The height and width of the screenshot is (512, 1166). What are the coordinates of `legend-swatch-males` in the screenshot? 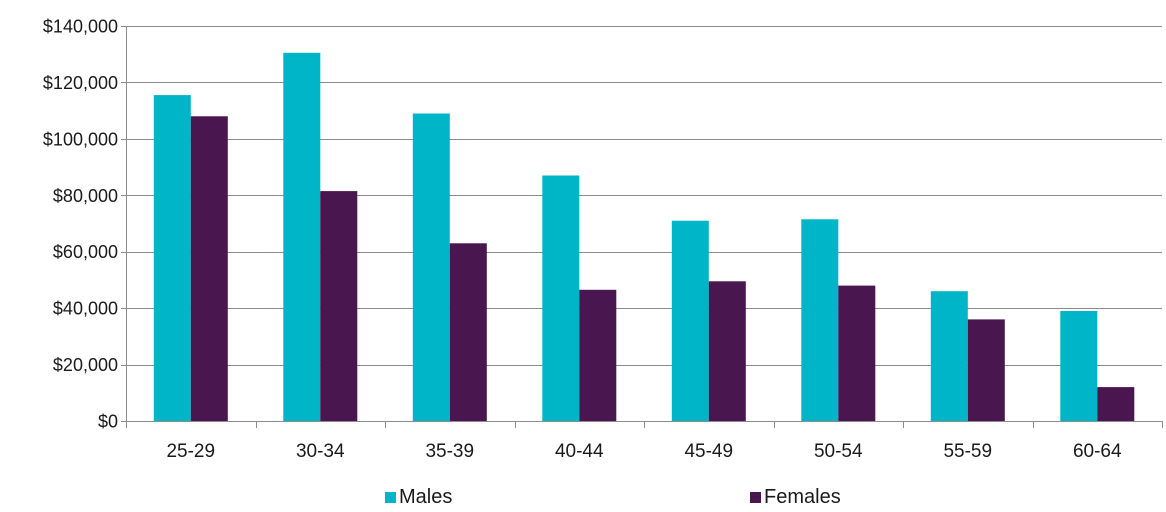 It's located at (390, 497).